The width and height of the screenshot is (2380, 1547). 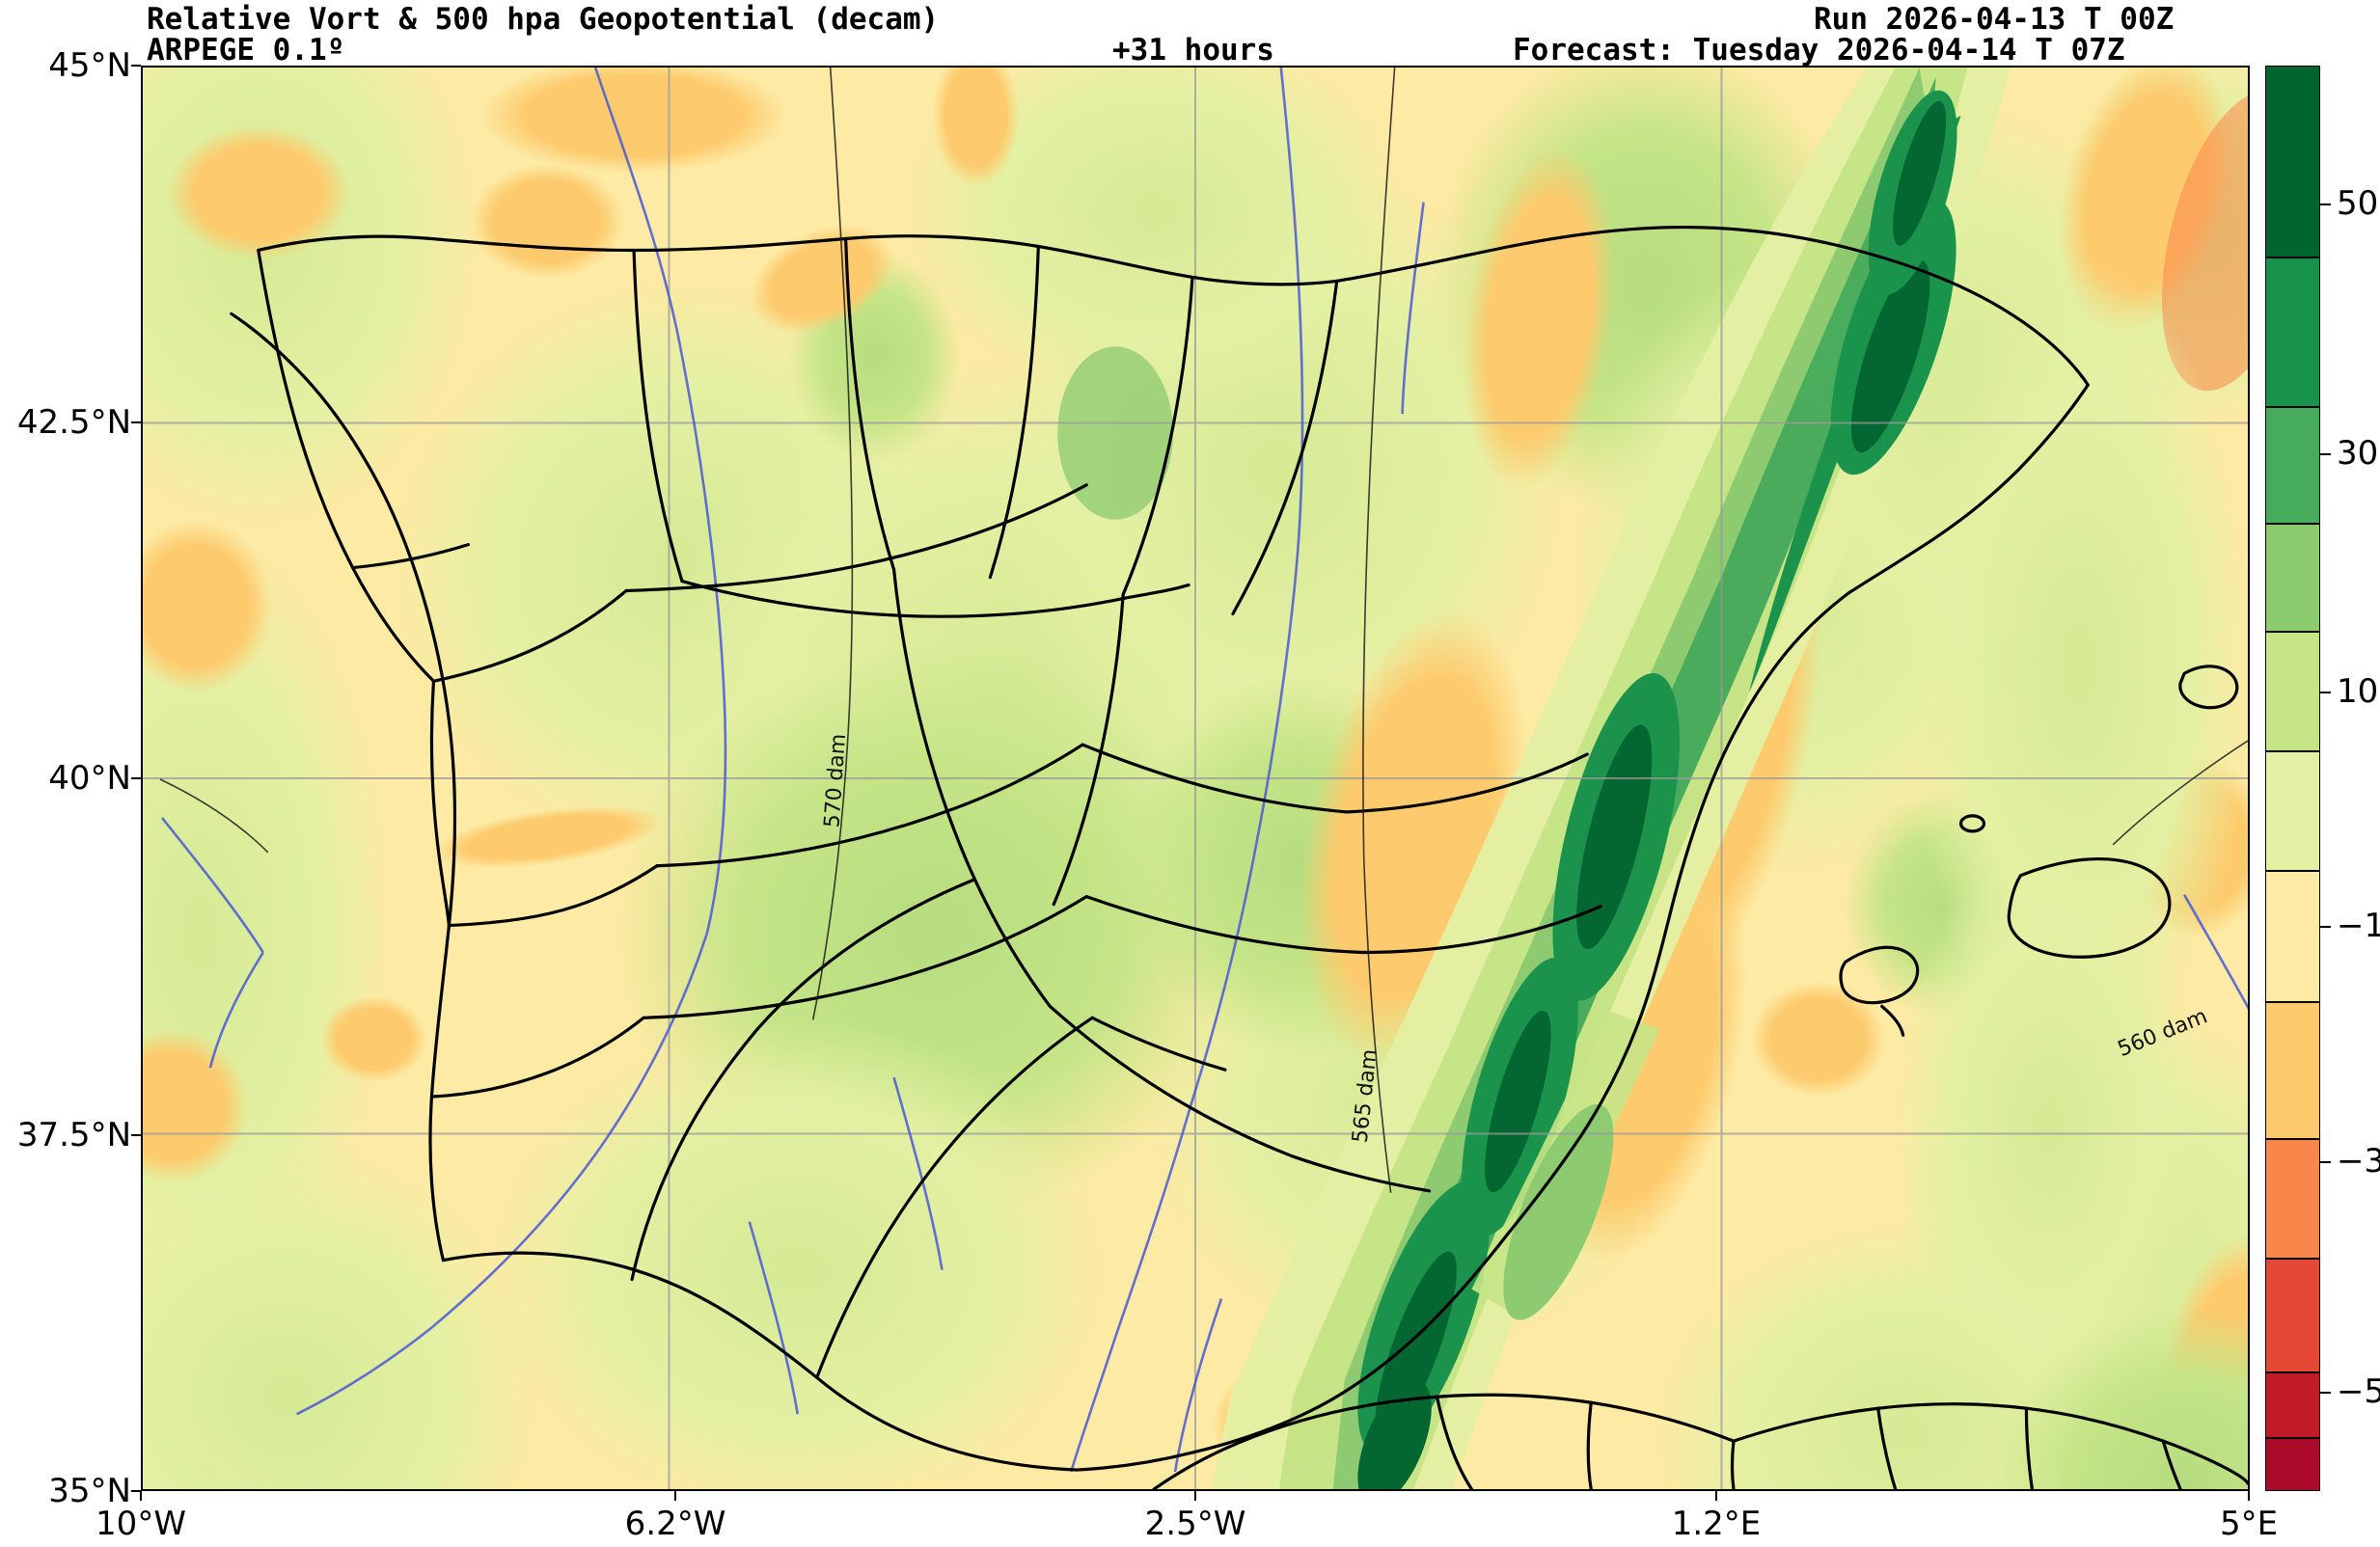 I want to click on colorbar-label-10: 10, so click(x=2358, y=692).